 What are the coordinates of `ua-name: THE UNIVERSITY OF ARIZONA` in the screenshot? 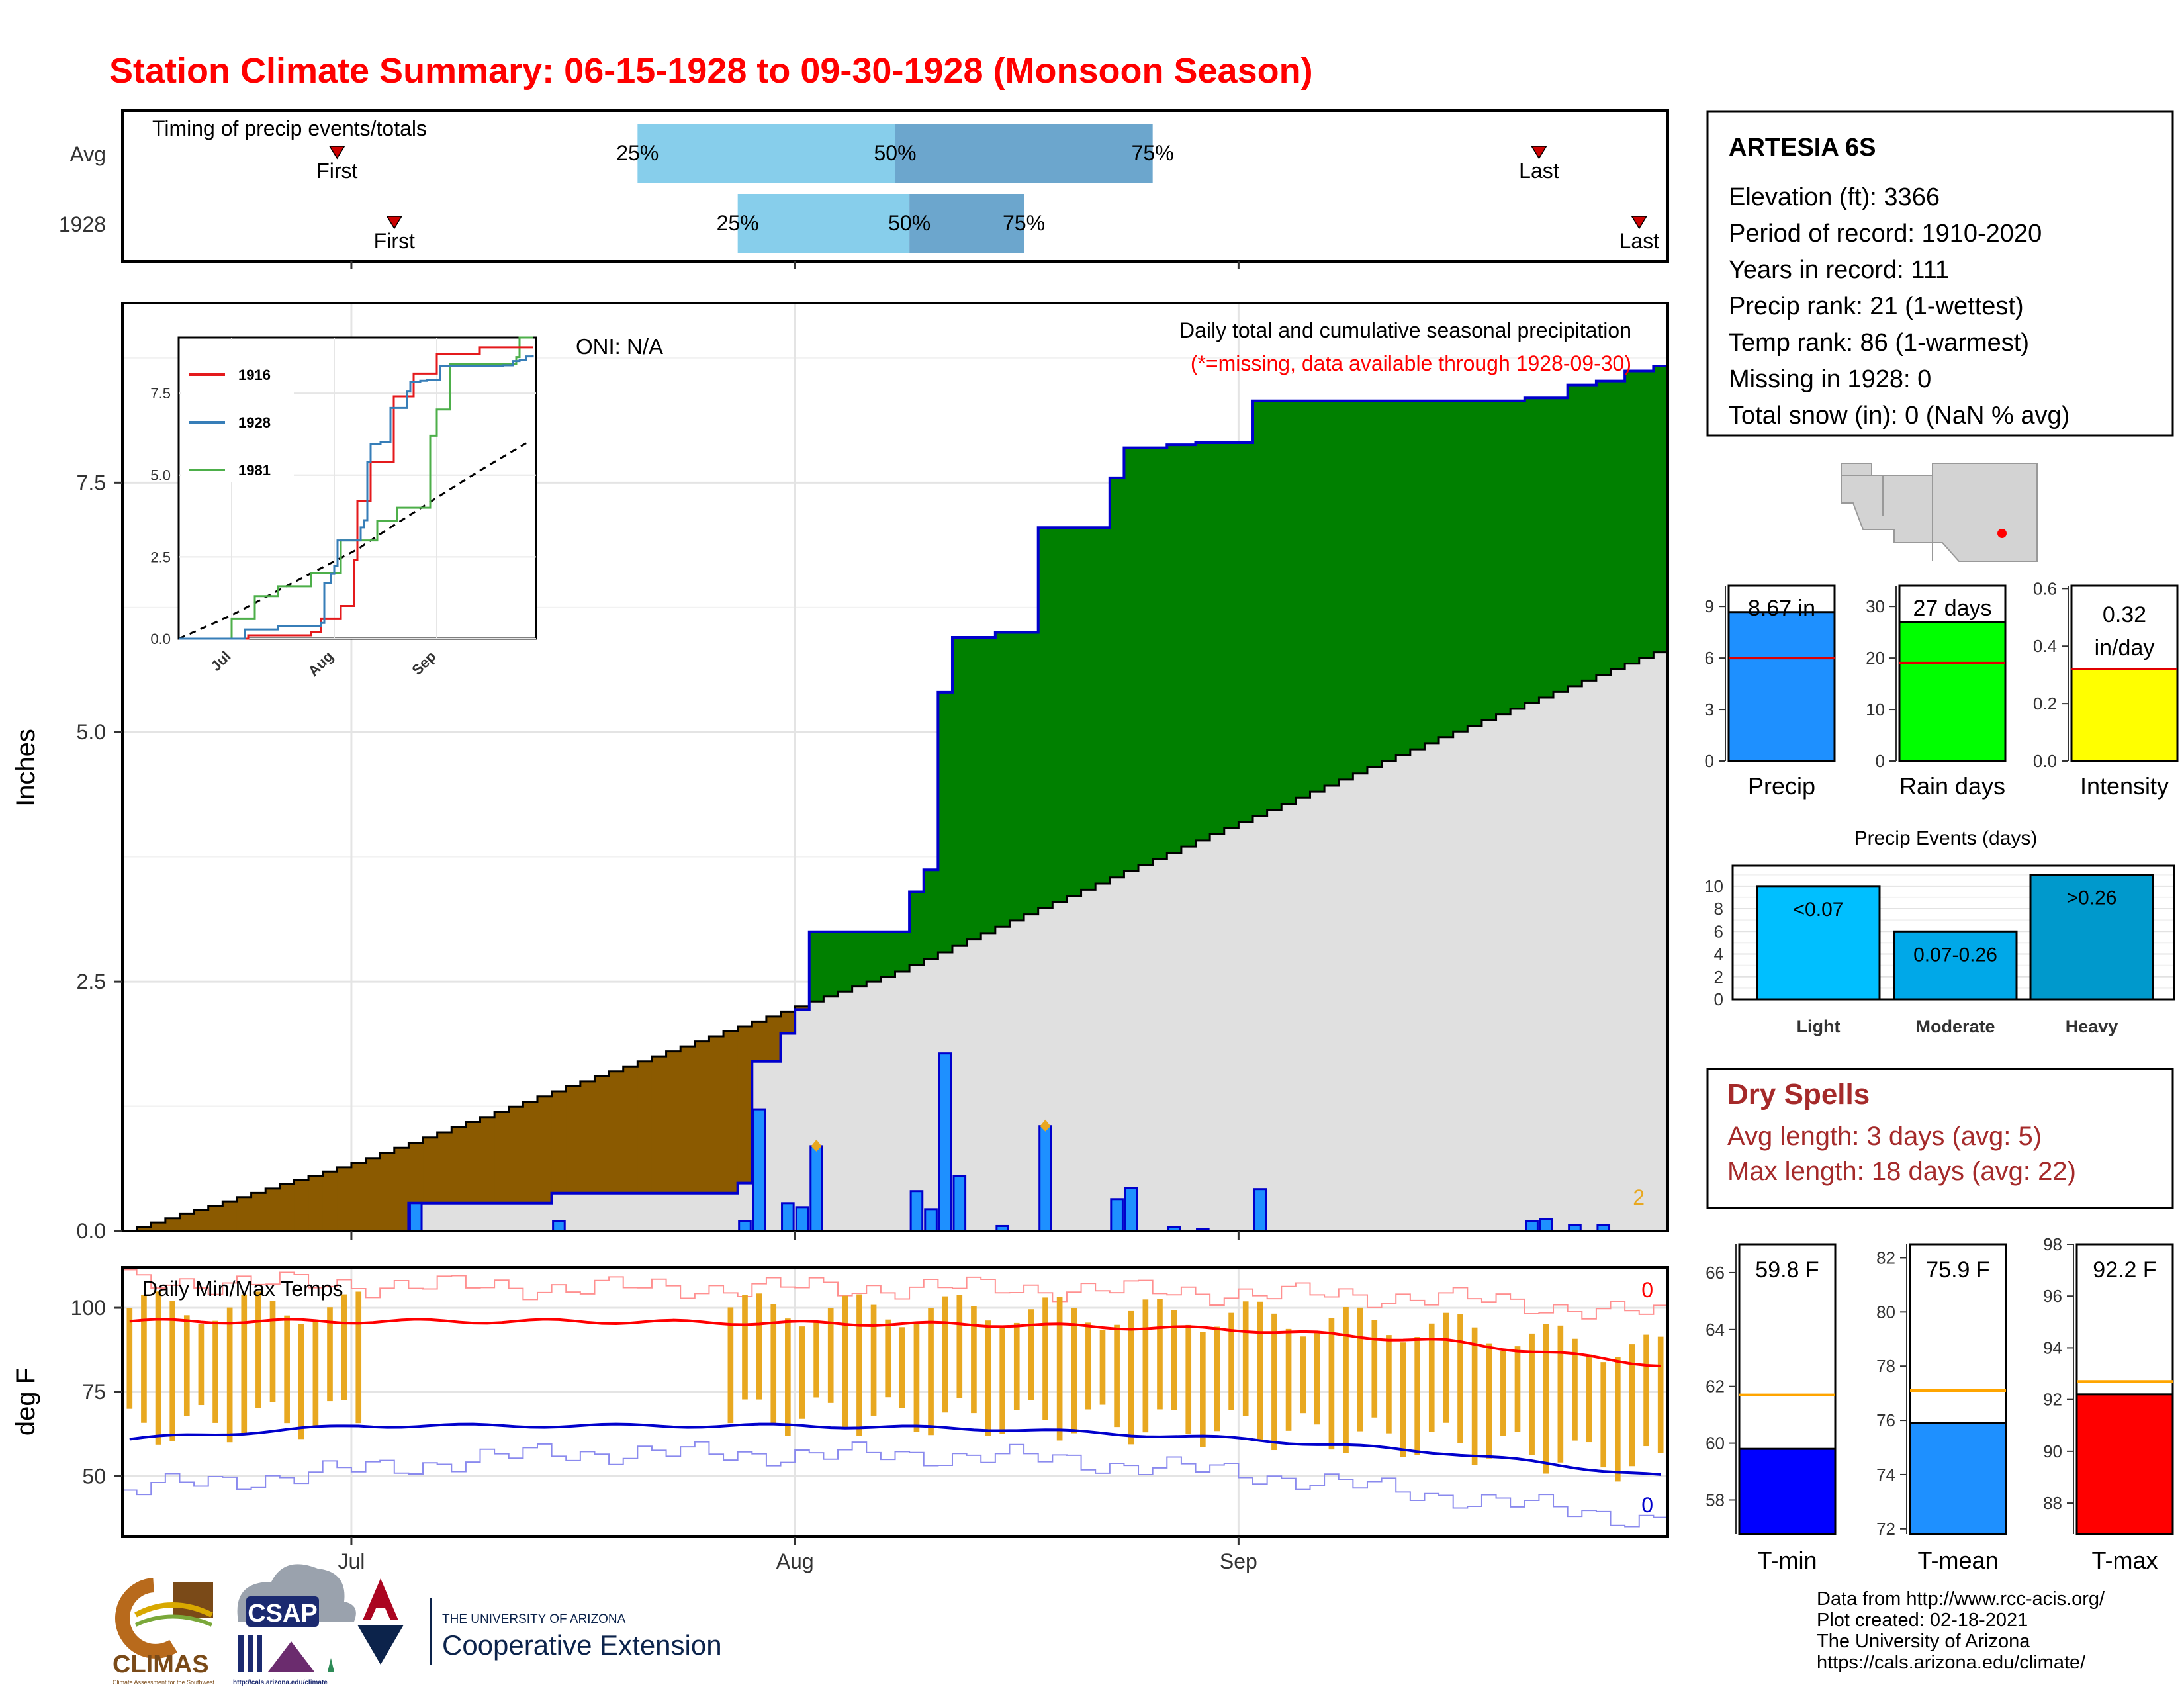 It's located at (534, 1619).